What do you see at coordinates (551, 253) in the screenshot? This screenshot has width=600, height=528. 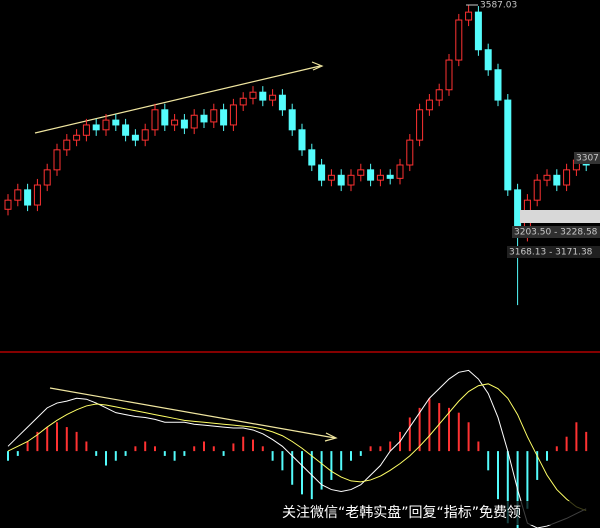 I see `annotation: 3168.13 - 3171.38` at bounding box center [551, 253].